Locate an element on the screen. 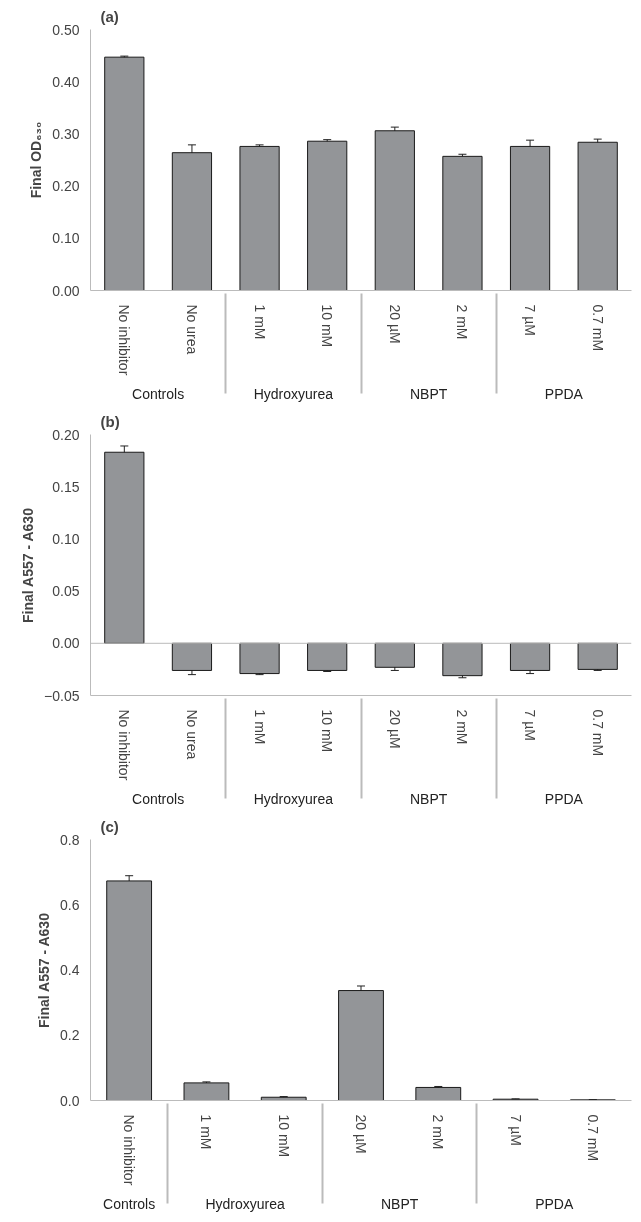  y-tick-label: 0.50 is located at coordinates (66, 29).